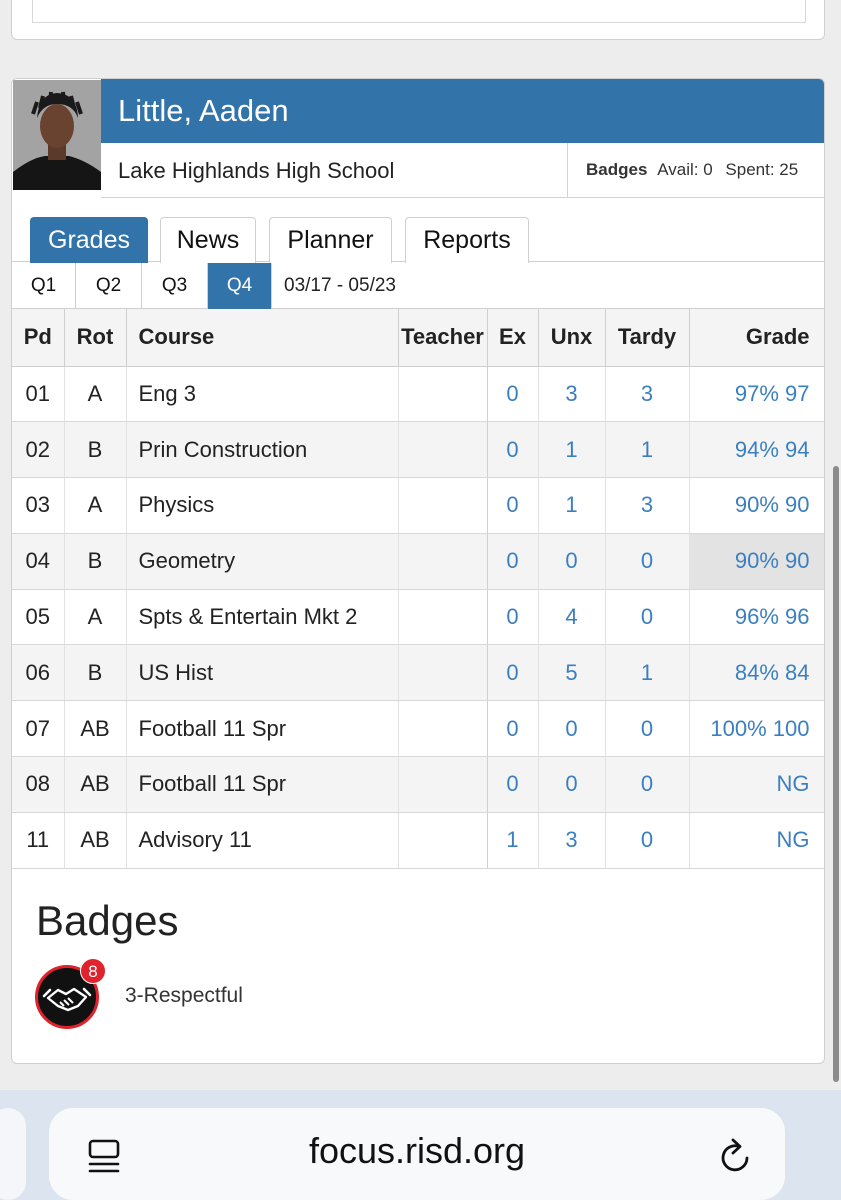 This screenshot has width=841, height=1200. Describe the element at coordinates (104, 1157) in the screenshot. I see `reader-icon` at that location.